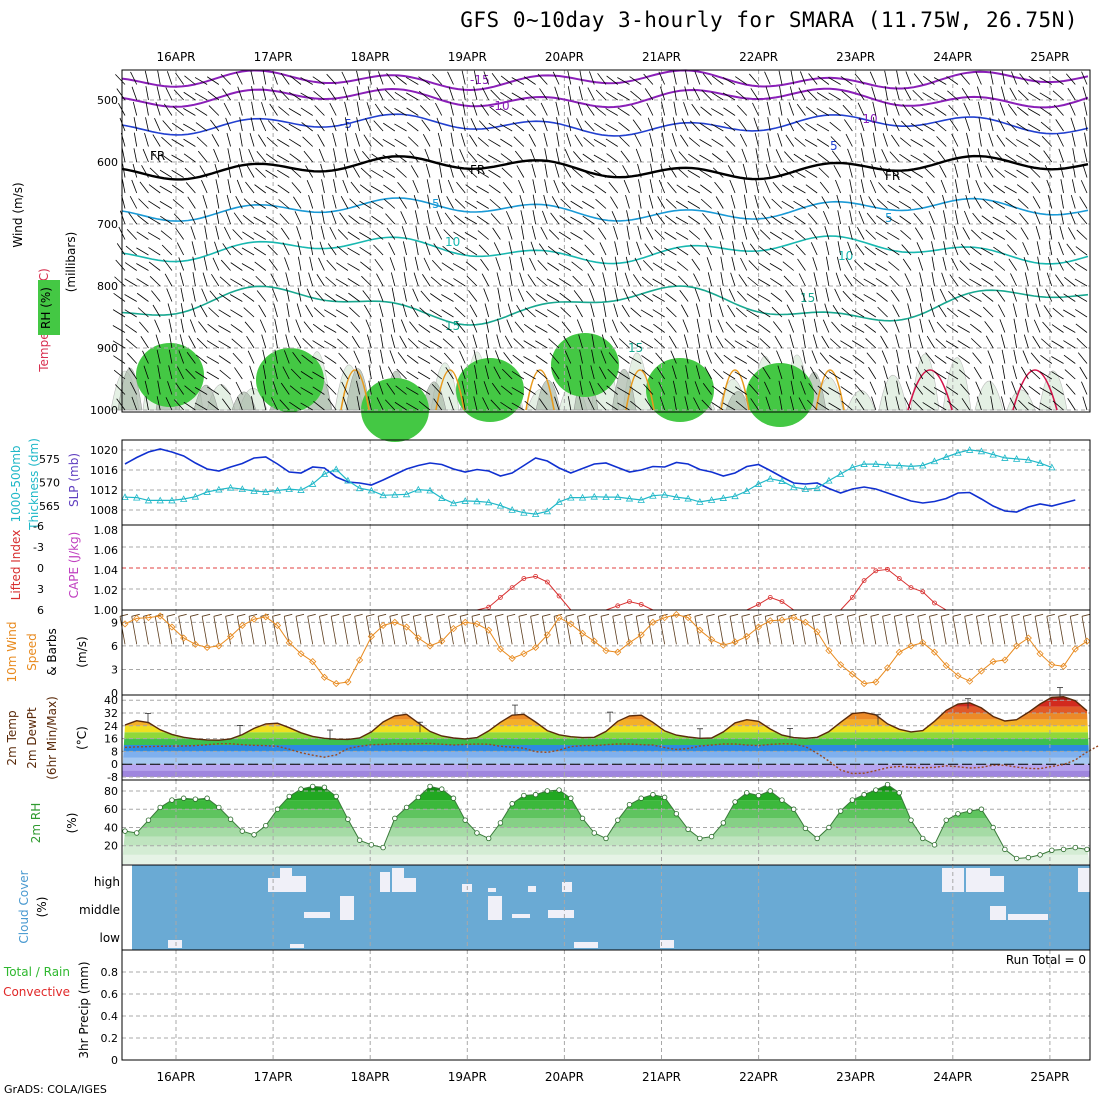 The width and height of the screenshot is (1100, 1100). Describe the element at coordinates (452, 326) in the screenshot. I see `contour-label: 15` at that location.